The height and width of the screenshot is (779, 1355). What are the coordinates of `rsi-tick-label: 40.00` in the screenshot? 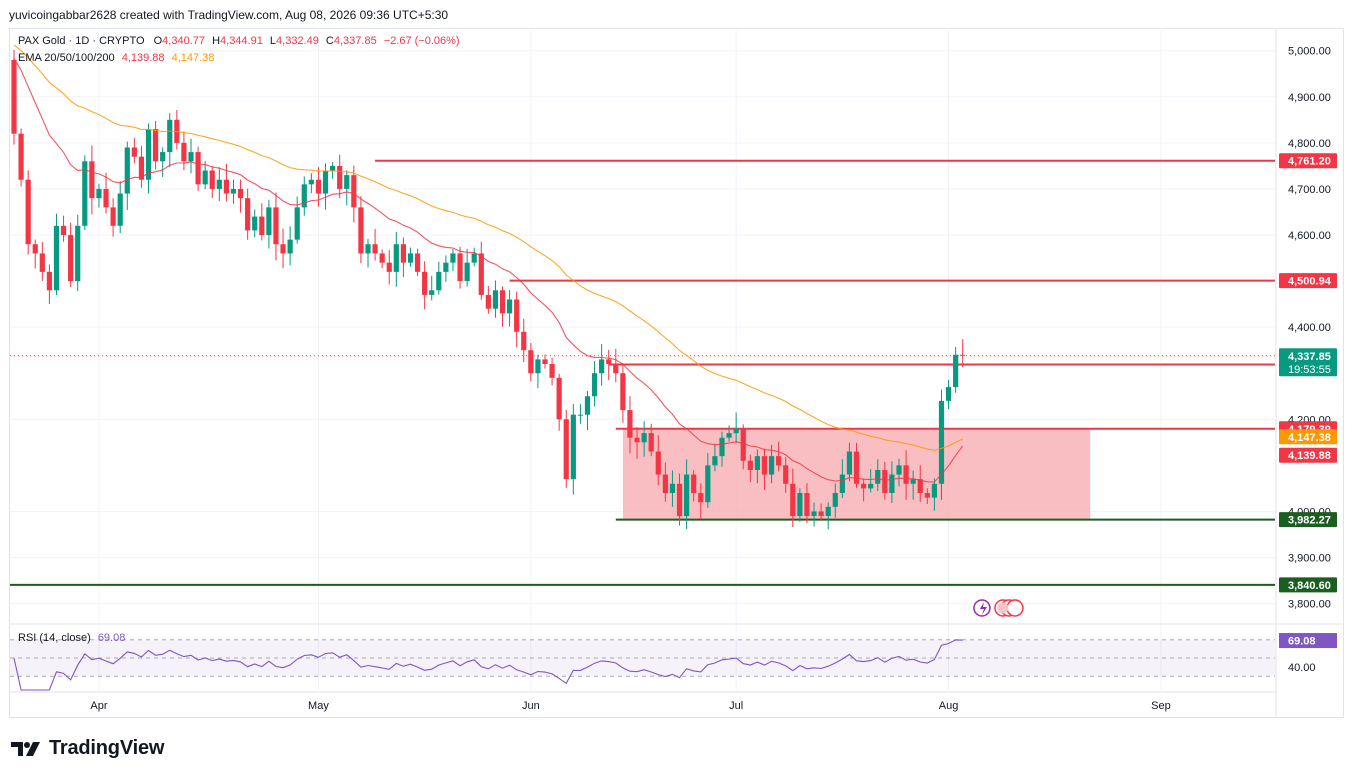 It's located at (1302, 668).